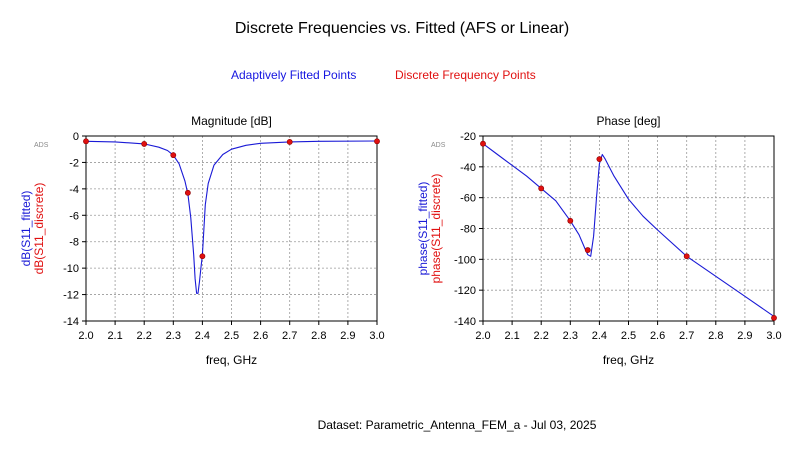  What do you see at coordinates (436, 229) in the screenshot?
I see `phase-y-axis-label-discrete: phase(S11_discrete)` at bounding box center [436, 229].